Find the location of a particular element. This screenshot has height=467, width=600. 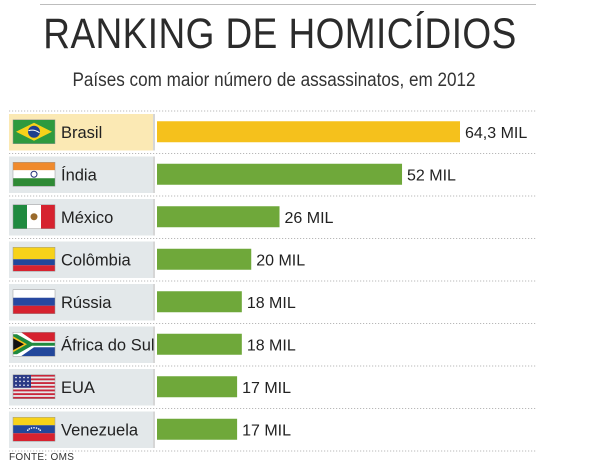

top-rule is located at coordinates (288, 4).